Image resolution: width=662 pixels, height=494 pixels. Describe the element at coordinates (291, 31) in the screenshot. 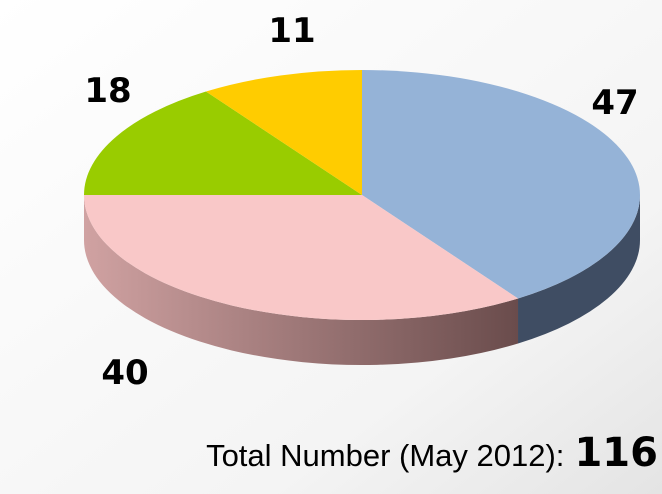

I see `value-label: 11` at that location.